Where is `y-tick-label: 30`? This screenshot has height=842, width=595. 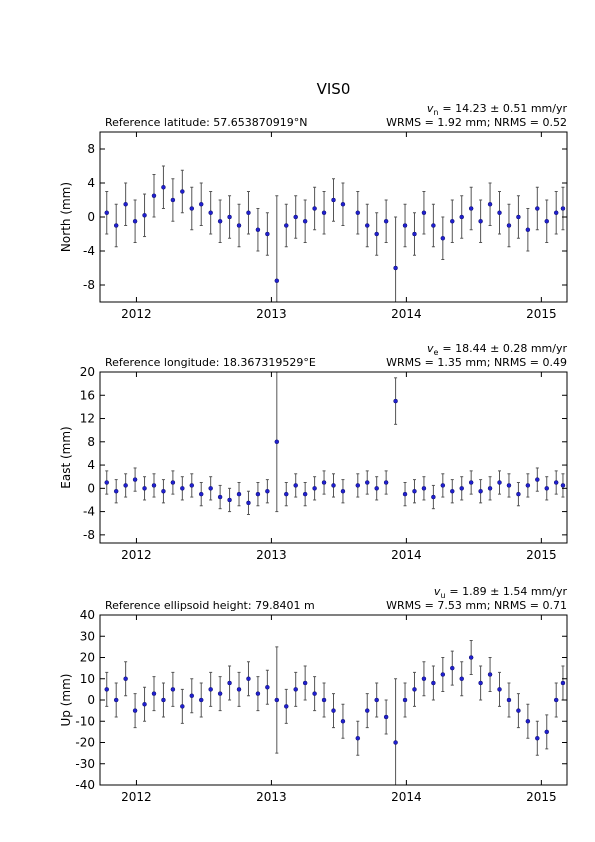 y-tick-label: 30 is located at coordinates (87, 636).